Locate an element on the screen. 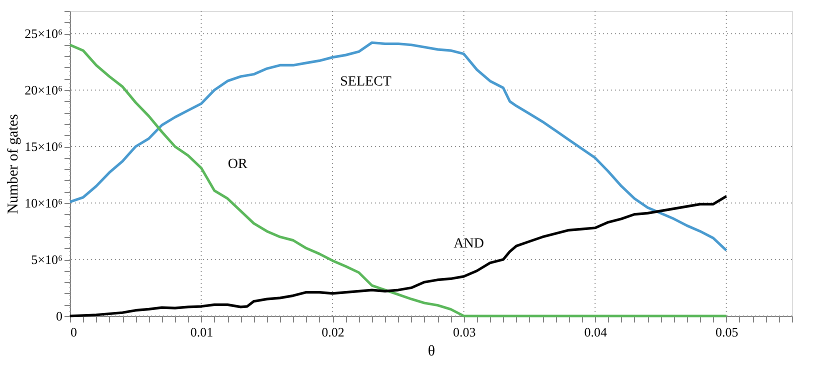 This screenshot has width=822, height=369. x-tick-label: 0.01 is located at coordinates (202, 332).